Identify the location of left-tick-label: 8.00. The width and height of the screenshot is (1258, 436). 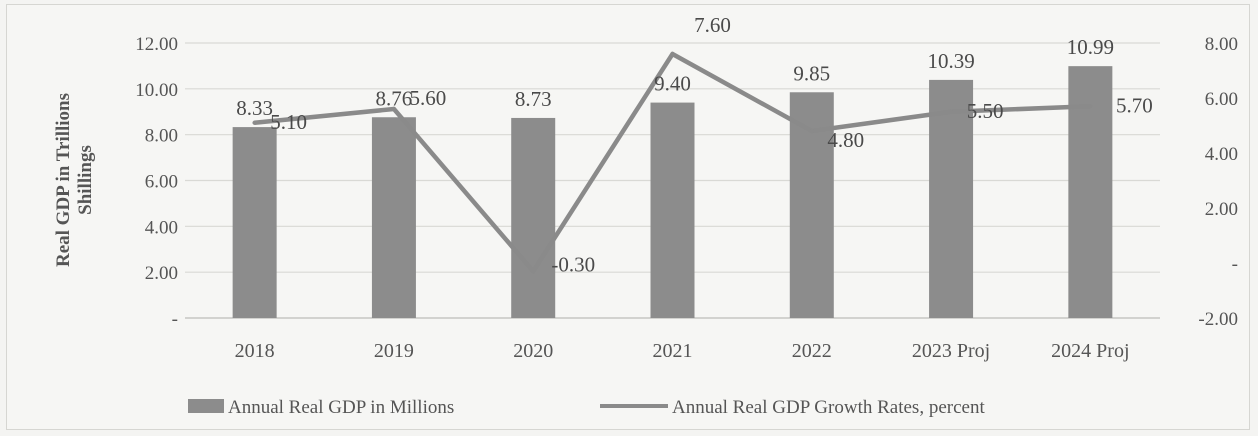
(161, 136).